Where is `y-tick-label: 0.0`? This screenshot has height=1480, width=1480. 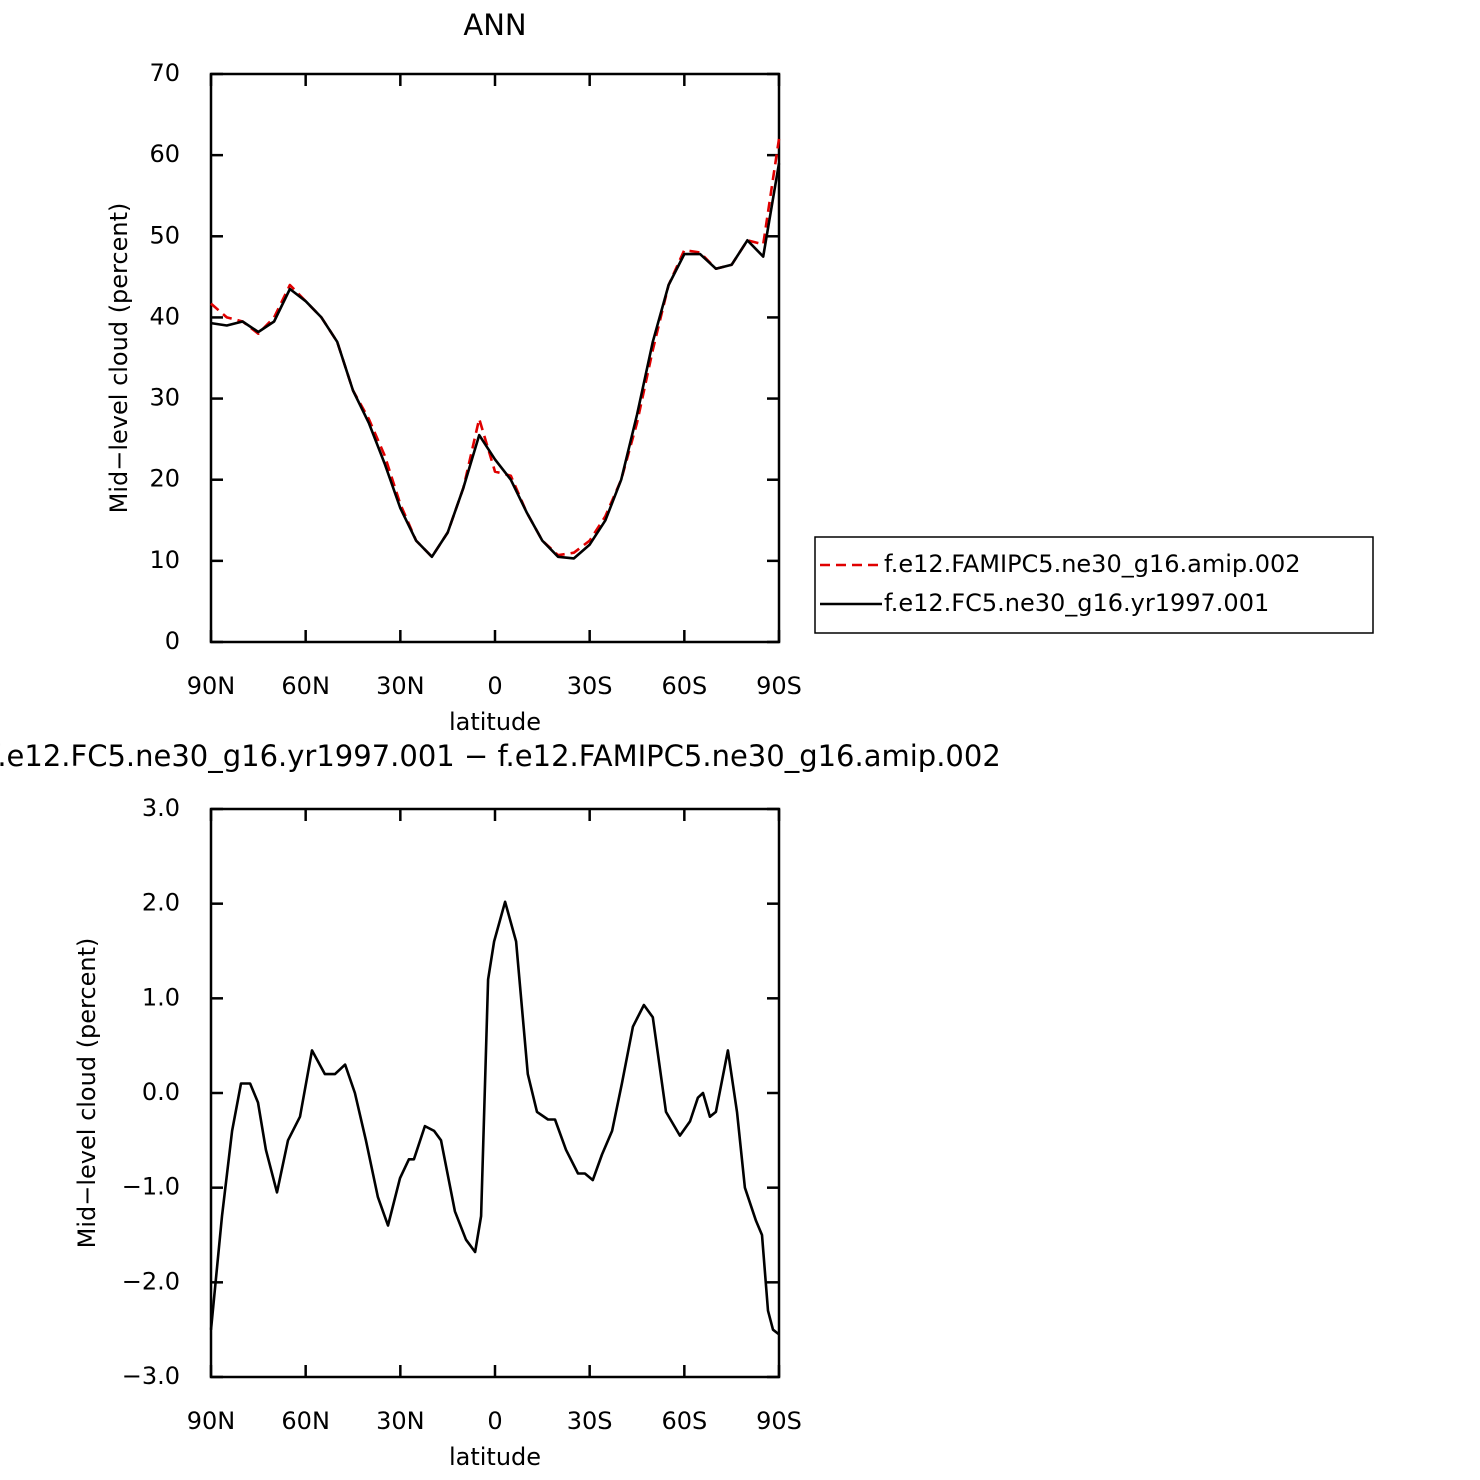
y-tick-label: 0.0 is located at coordinates (161, 1092).